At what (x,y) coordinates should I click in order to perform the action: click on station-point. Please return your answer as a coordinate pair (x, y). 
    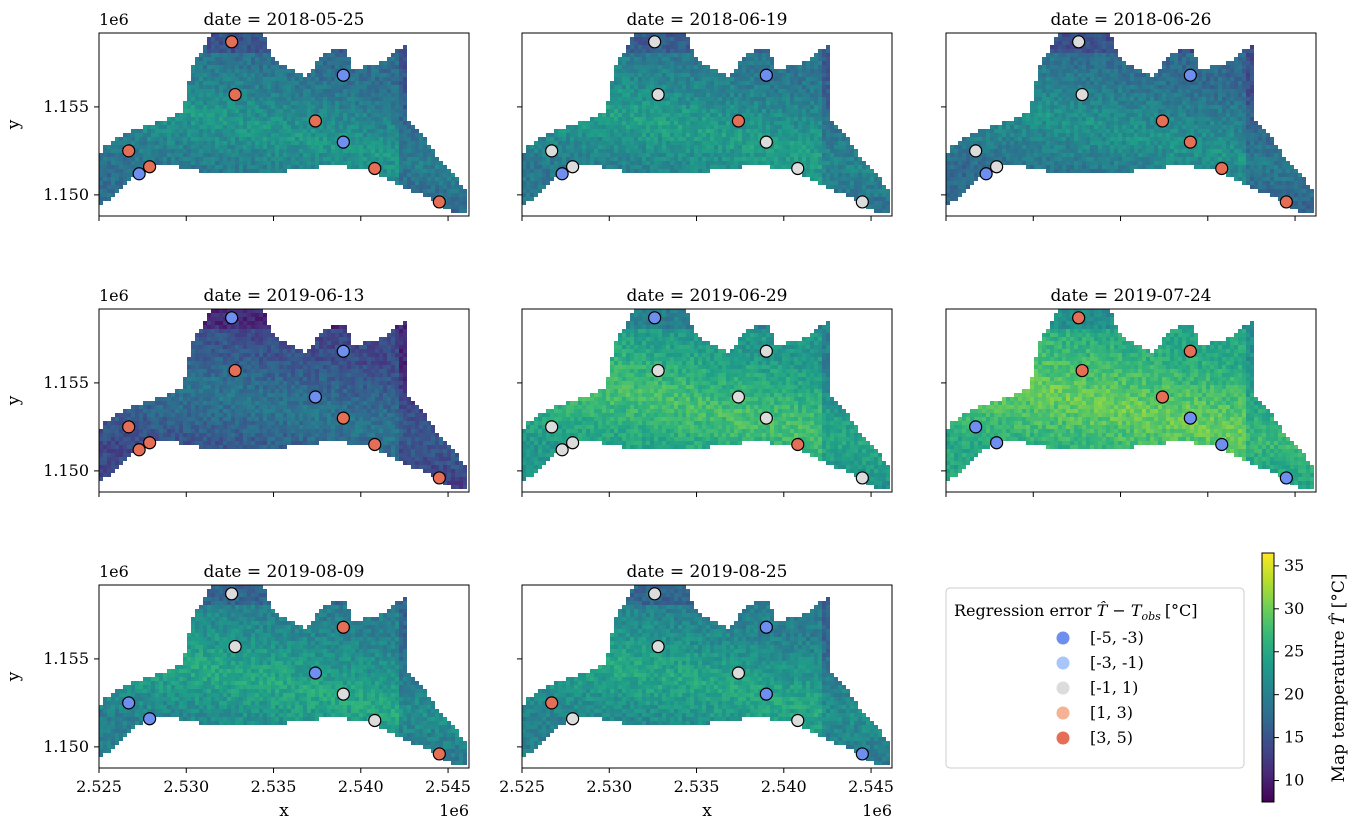
    Looking at the image, I should click on (766, 142).